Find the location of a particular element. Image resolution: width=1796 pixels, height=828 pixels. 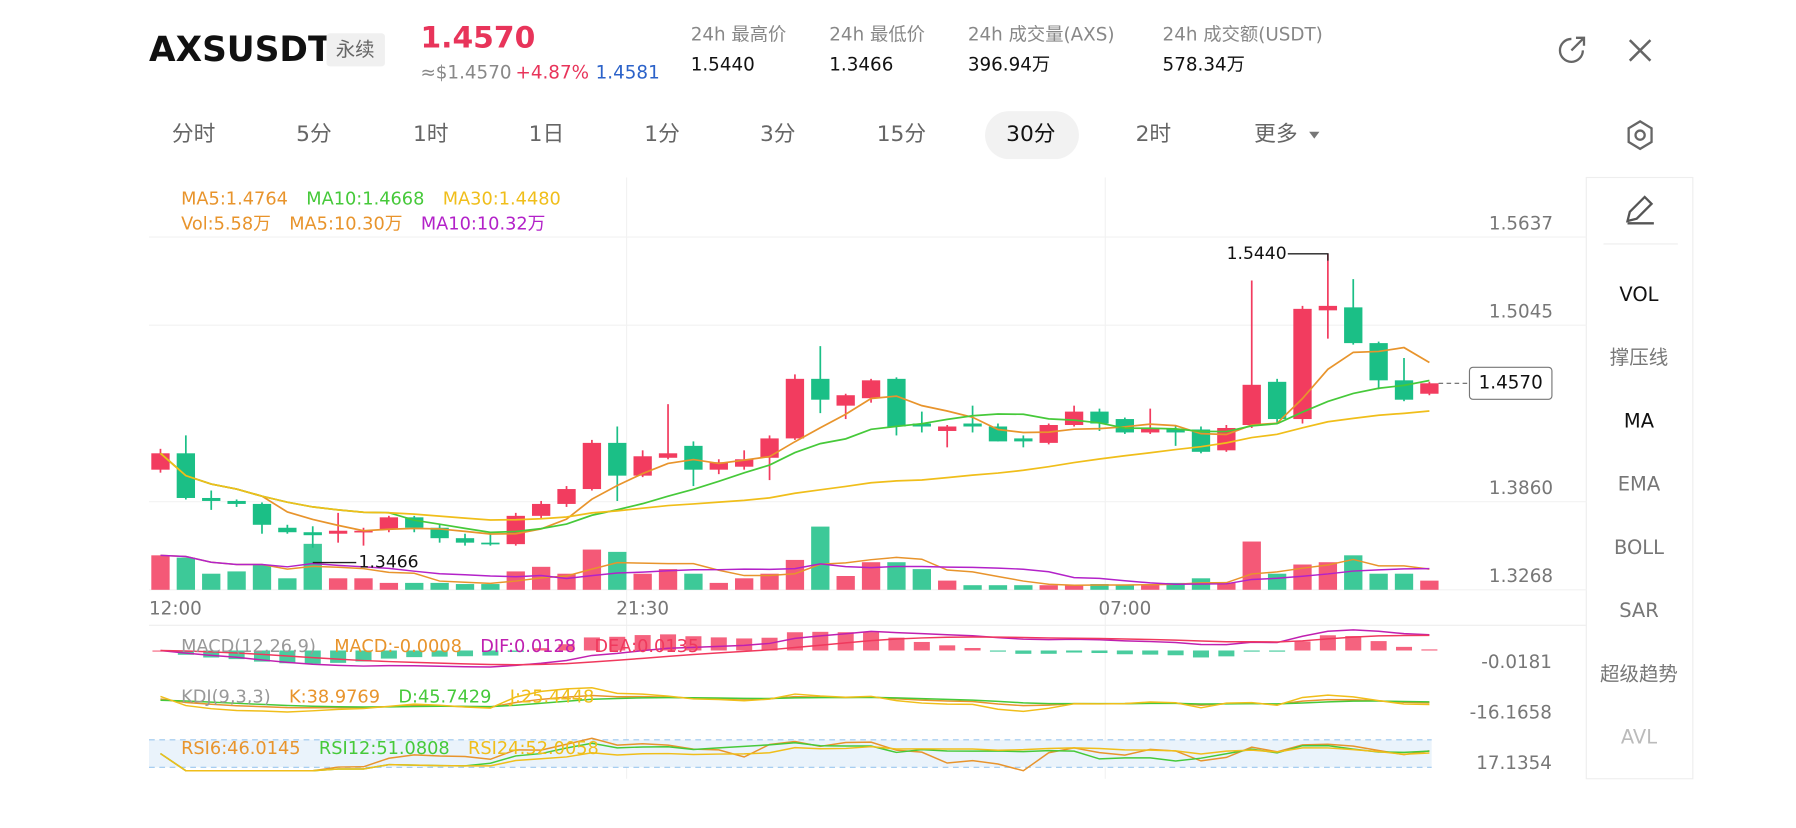

tab: 1时 is located at coordinates (431, 134).